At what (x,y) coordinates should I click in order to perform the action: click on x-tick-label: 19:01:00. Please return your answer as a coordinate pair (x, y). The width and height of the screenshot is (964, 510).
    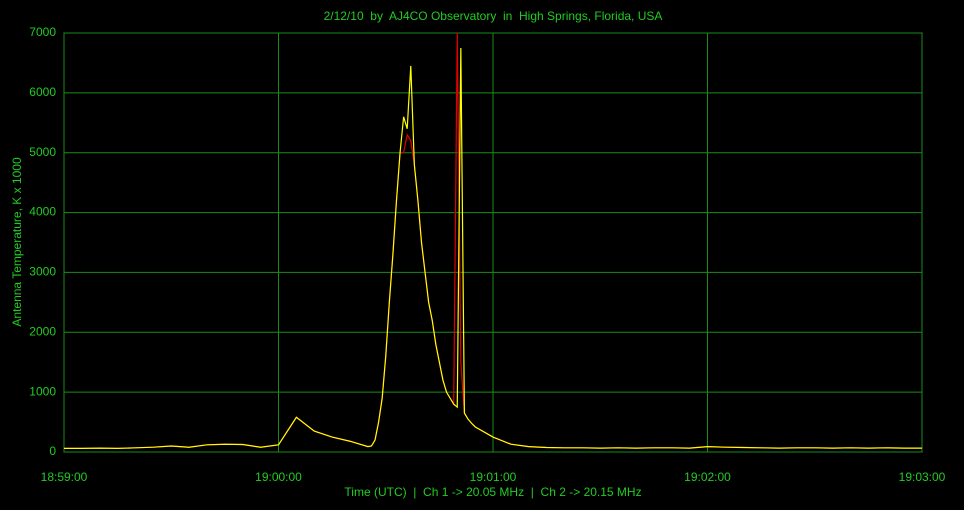
    Looking at the image, I should click on (493, 477).